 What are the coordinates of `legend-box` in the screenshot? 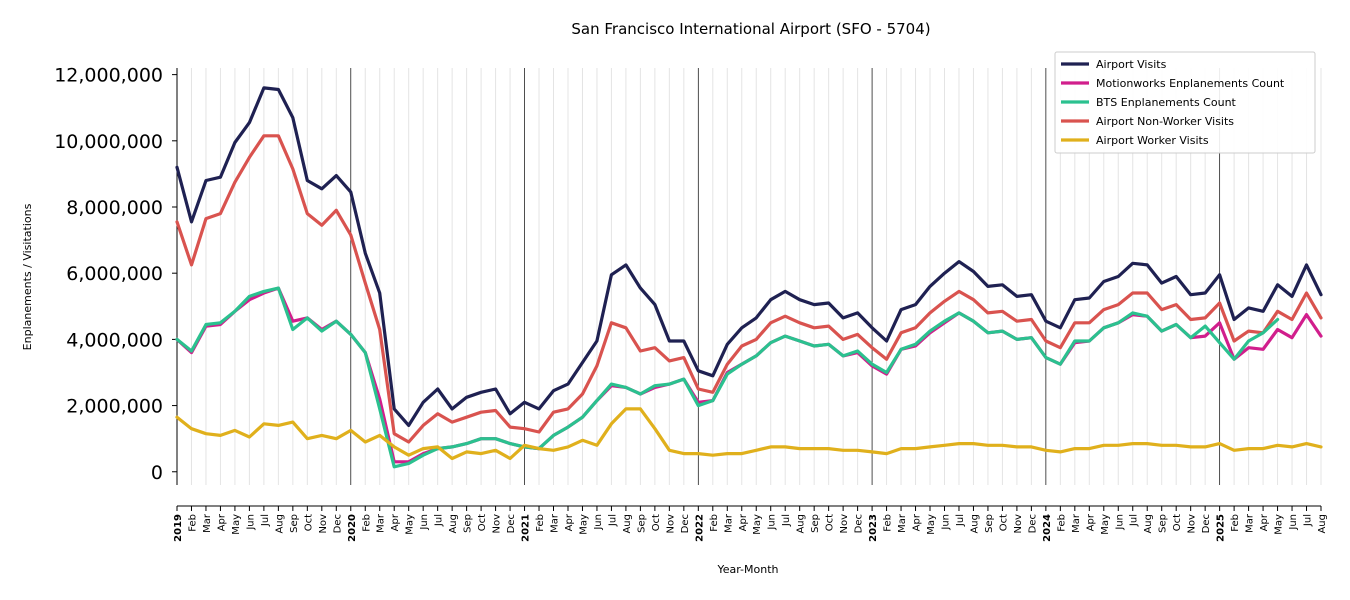 It's located at (1185, 102).